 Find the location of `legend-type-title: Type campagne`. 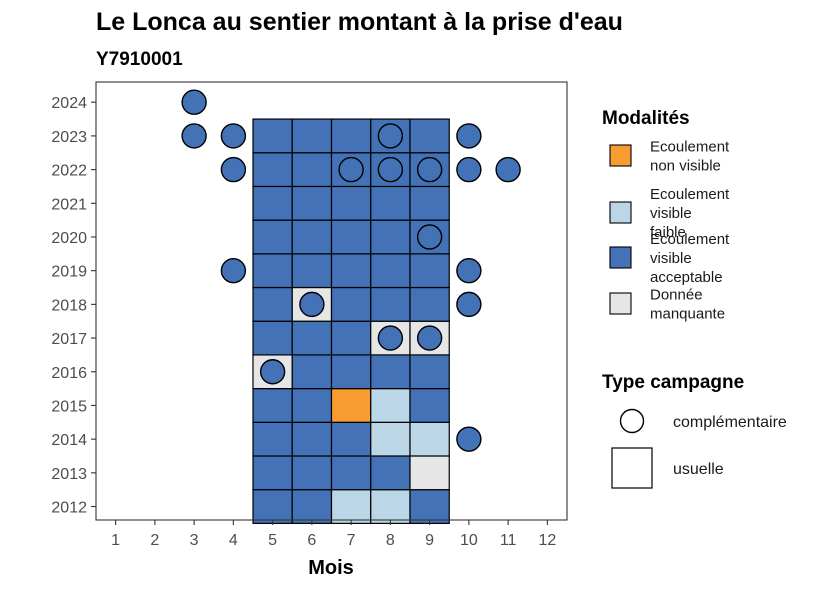

legend-type-title: Type campagne is located at coordinates (673, 382).